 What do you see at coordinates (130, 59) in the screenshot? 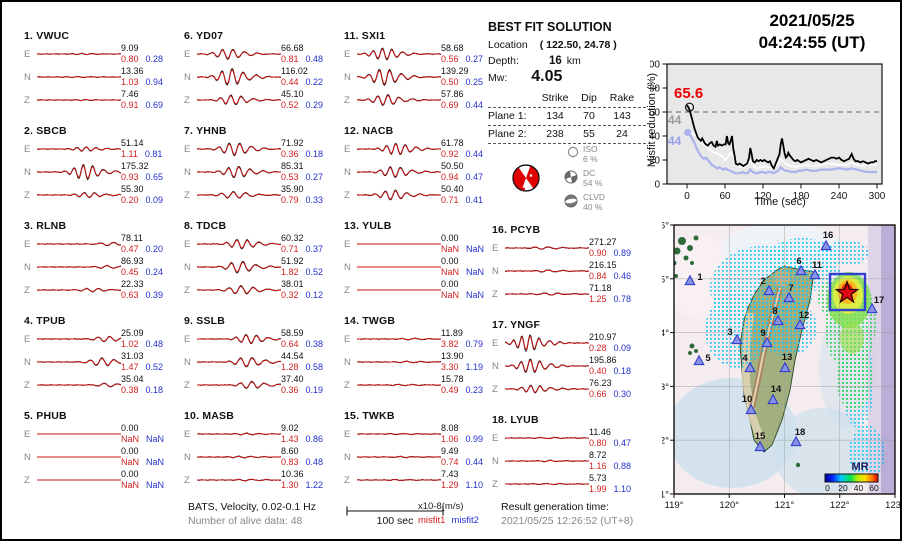
I see `misfit1-value: 0.80` at bounding box center [130, 59].